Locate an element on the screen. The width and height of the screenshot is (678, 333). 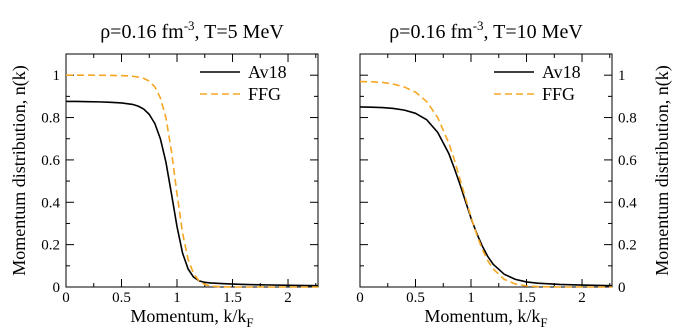
chart-title: ρ=0.16 fm-3, T=5 MeV is located at coordinates (192, 30).